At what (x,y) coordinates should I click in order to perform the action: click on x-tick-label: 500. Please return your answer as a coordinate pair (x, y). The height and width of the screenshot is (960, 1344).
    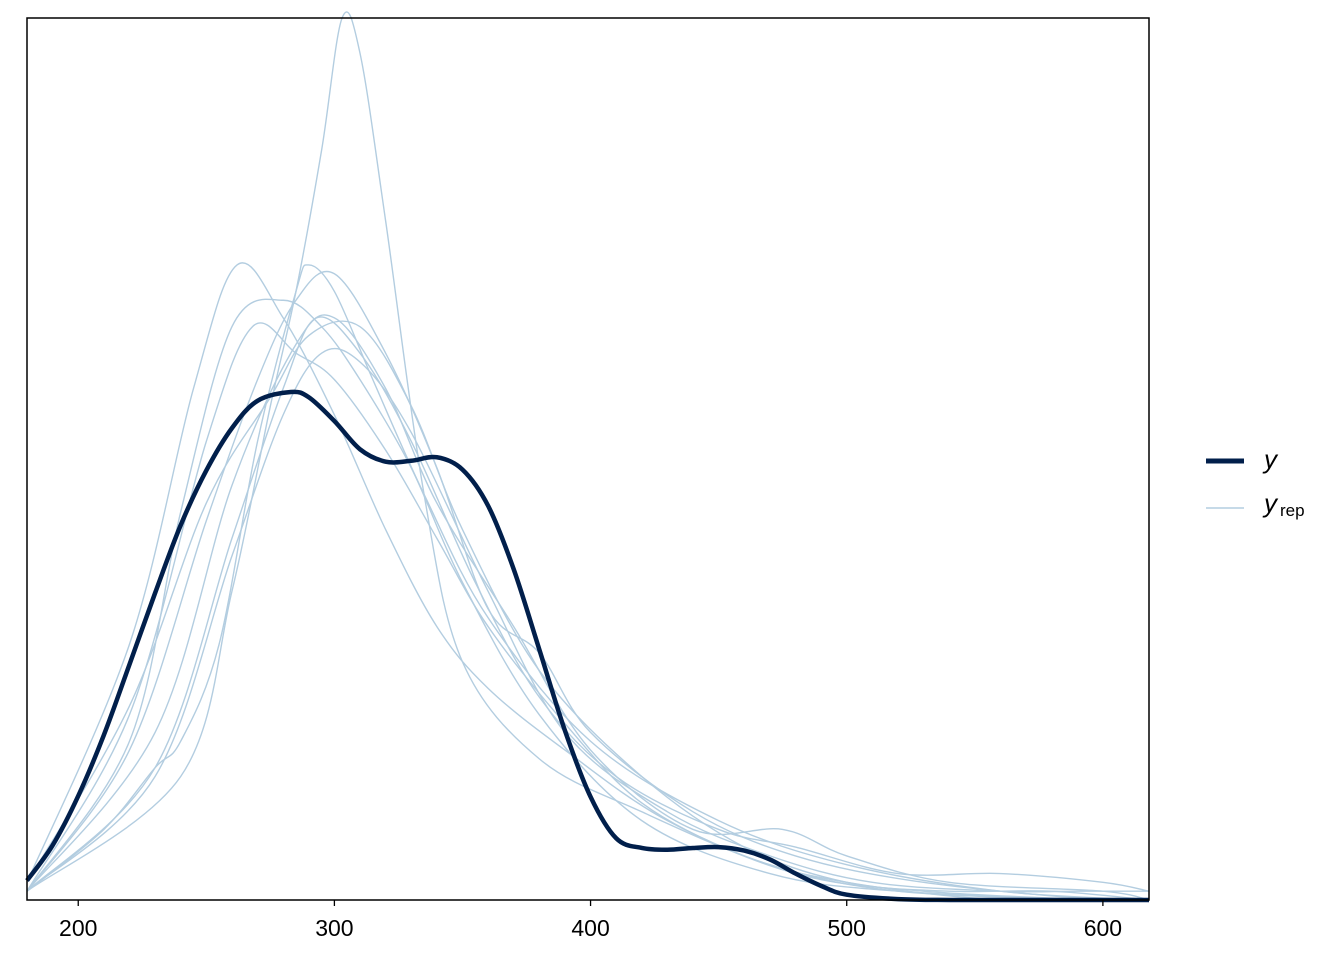
    Looking at the image, I should click on (847, 928).